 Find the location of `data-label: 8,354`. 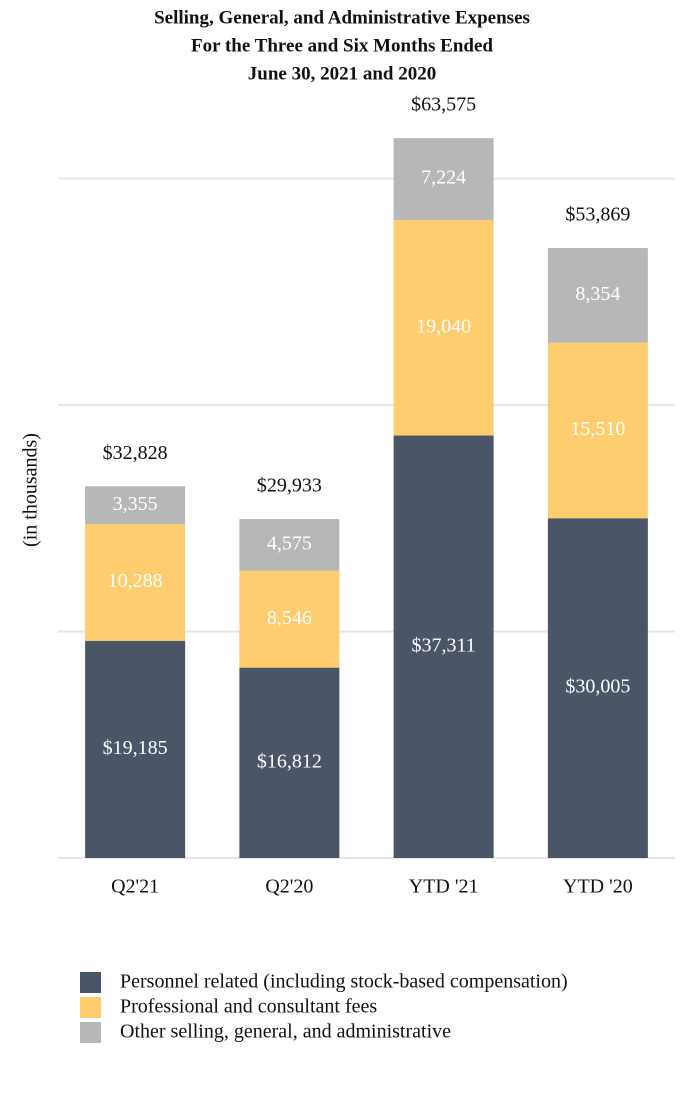

data-label: 8,354 is located at coordinates (597, 294).